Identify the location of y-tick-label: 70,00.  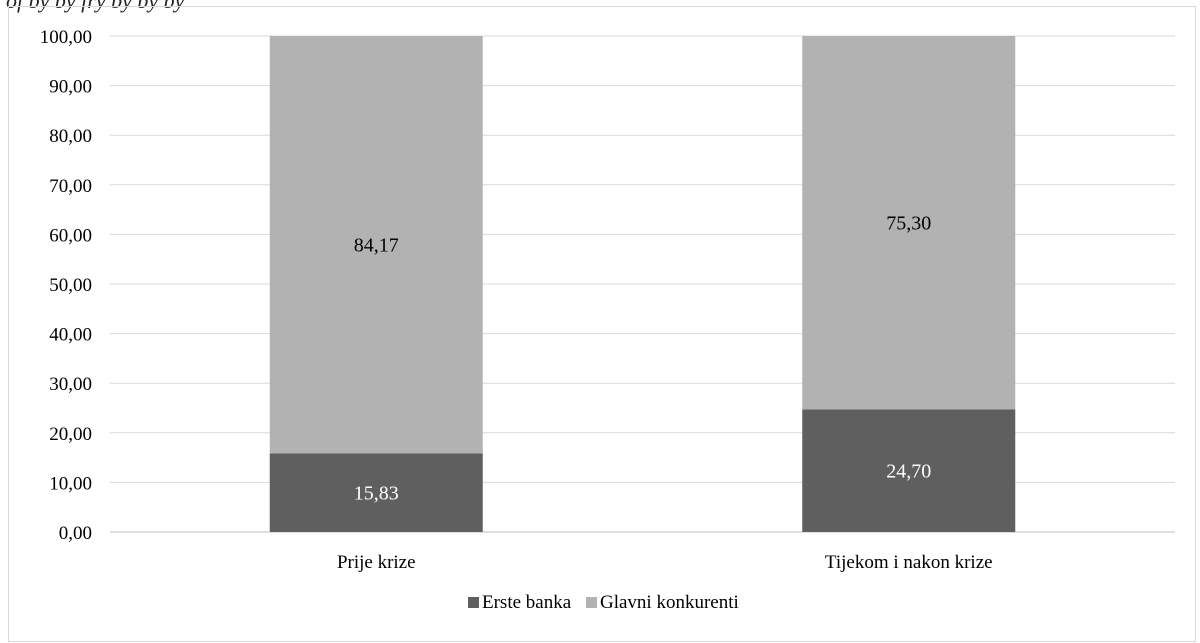
(70, 186).